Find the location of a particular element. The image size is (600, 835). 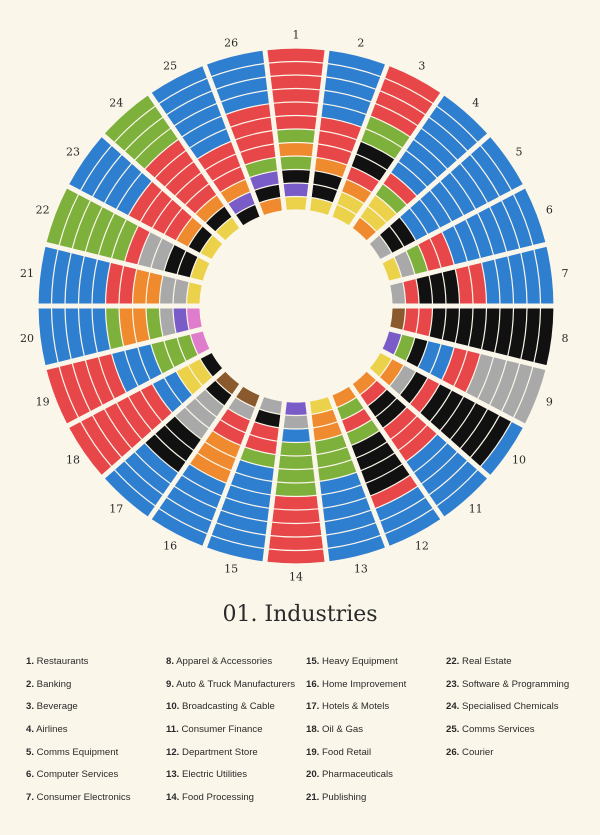

legend-label: Home Improvement is located at coordinates (363, 684).